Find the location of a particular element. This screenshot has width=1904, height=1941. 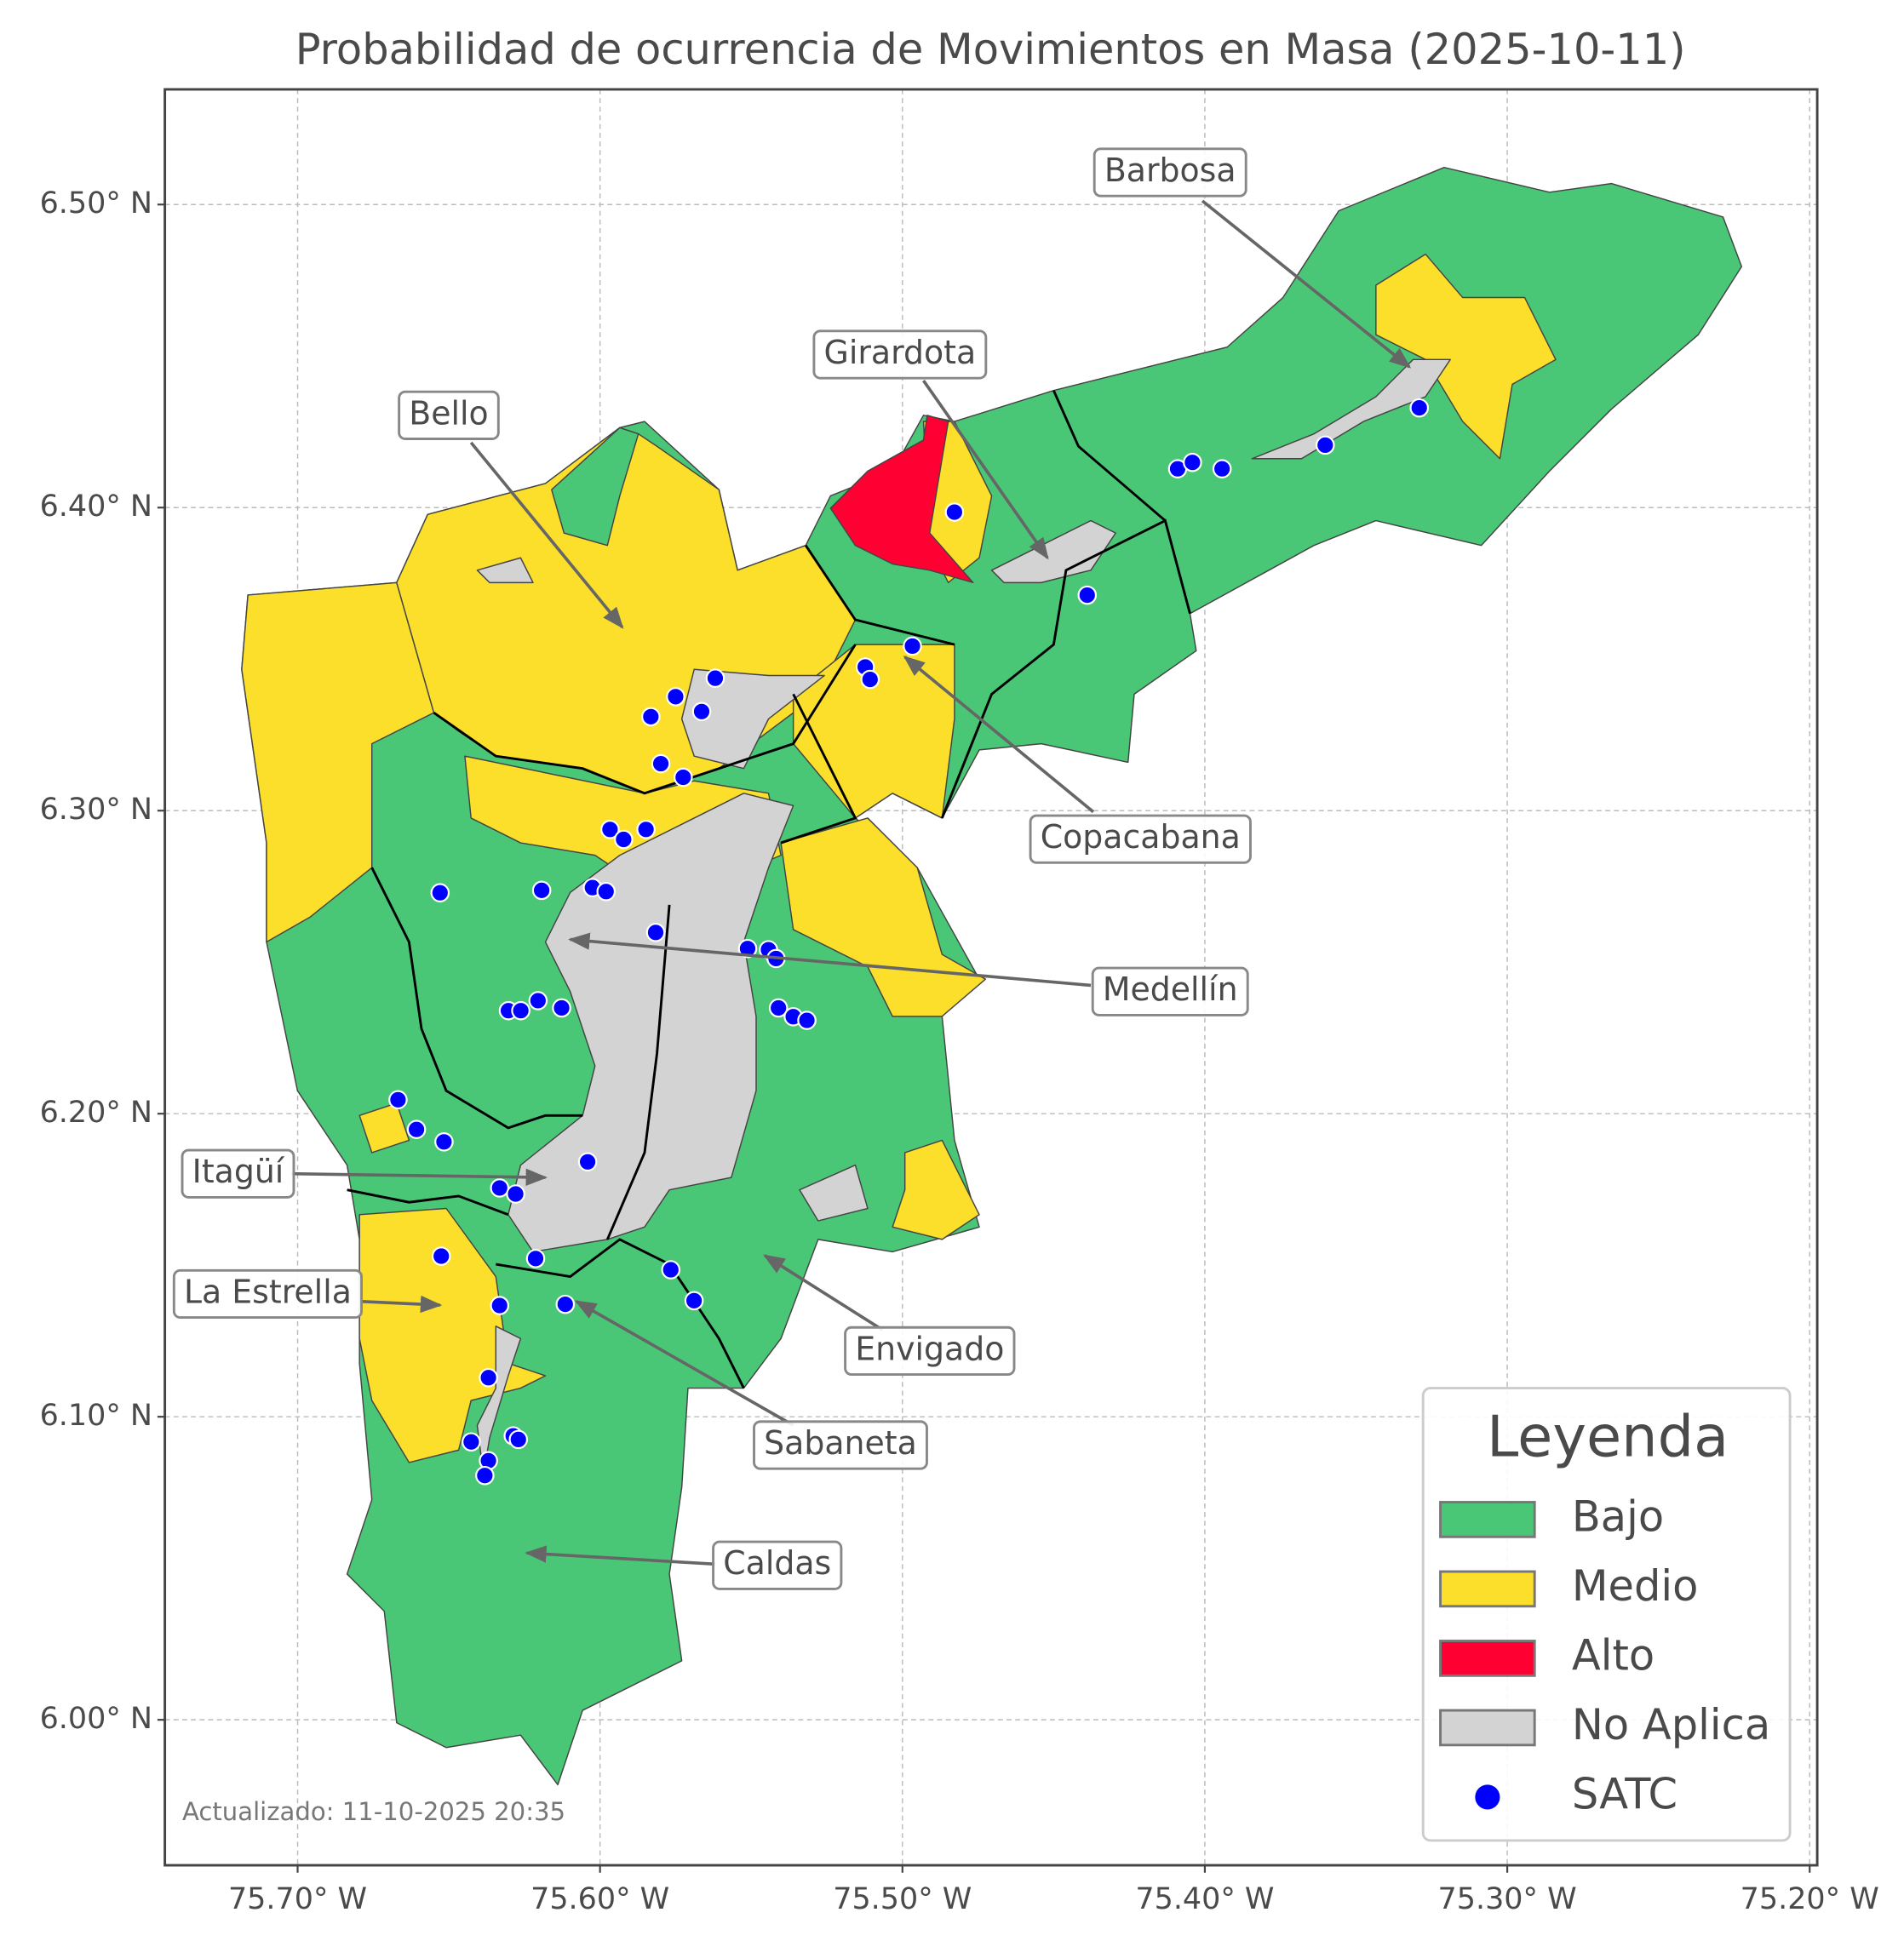

legend-label: Medio is located at coordinates (1636, 1586).